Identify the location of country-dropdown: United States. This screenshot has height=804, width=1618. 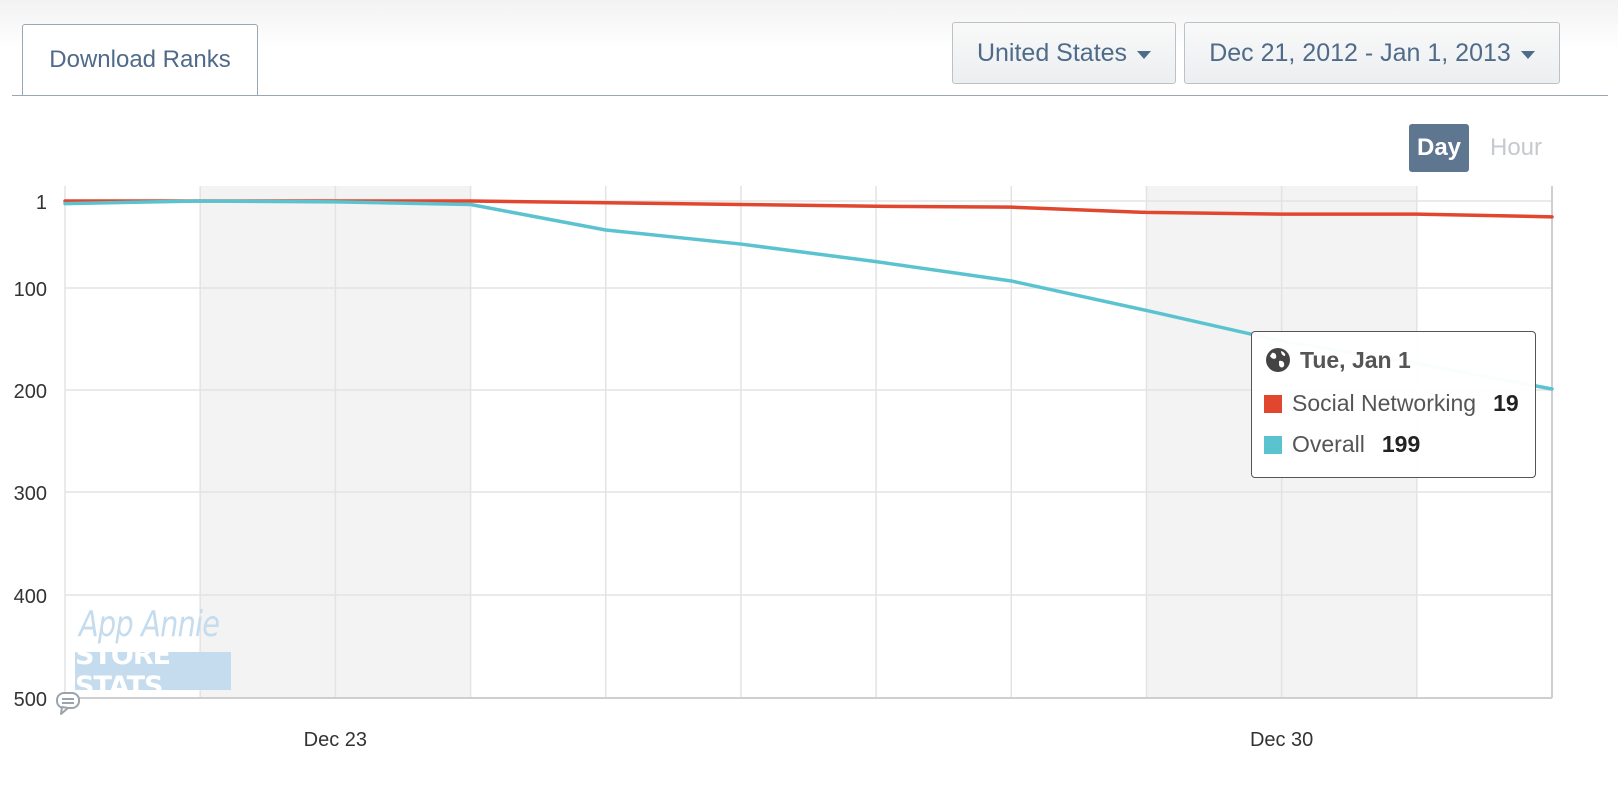
(1064, 53).